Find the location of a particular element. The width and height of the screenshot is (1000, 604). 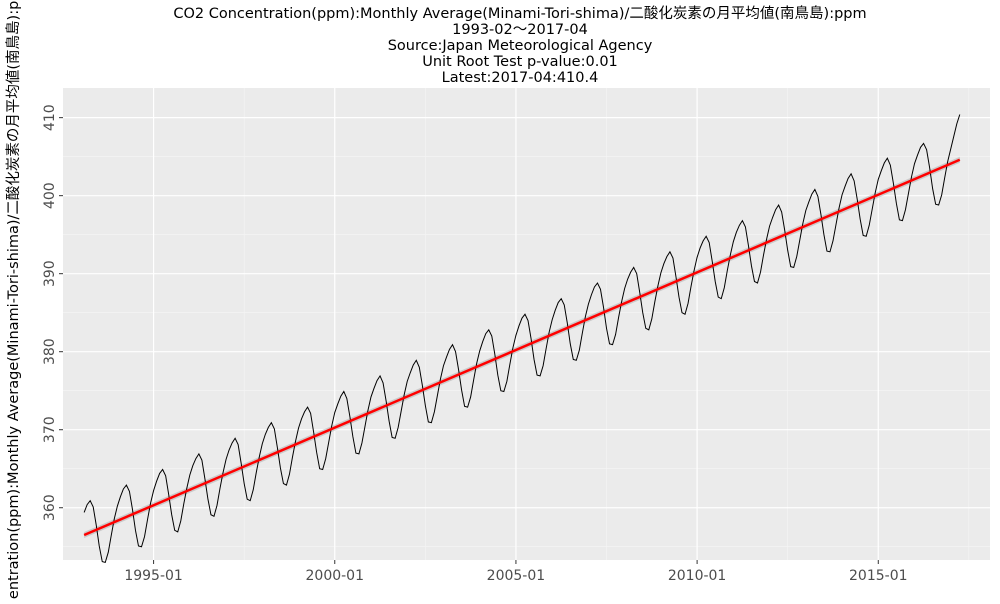

chart-subtitle: Source:Japan Meteorological Agency is located at coordinates (520, 46).